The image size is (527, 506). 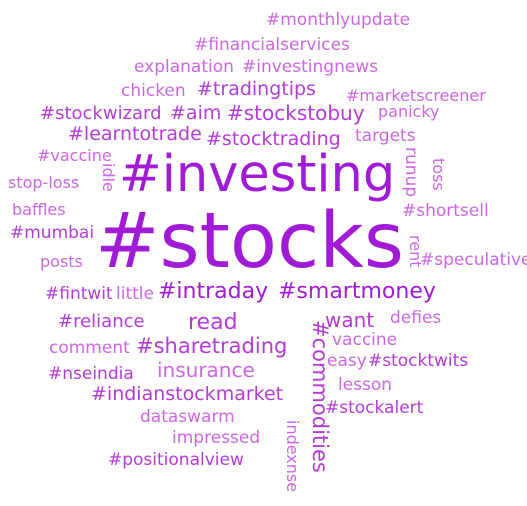 What do you see at coordinates (213, 322) in the screenshot?
I see `word: read` at bounding box center [213, 322].